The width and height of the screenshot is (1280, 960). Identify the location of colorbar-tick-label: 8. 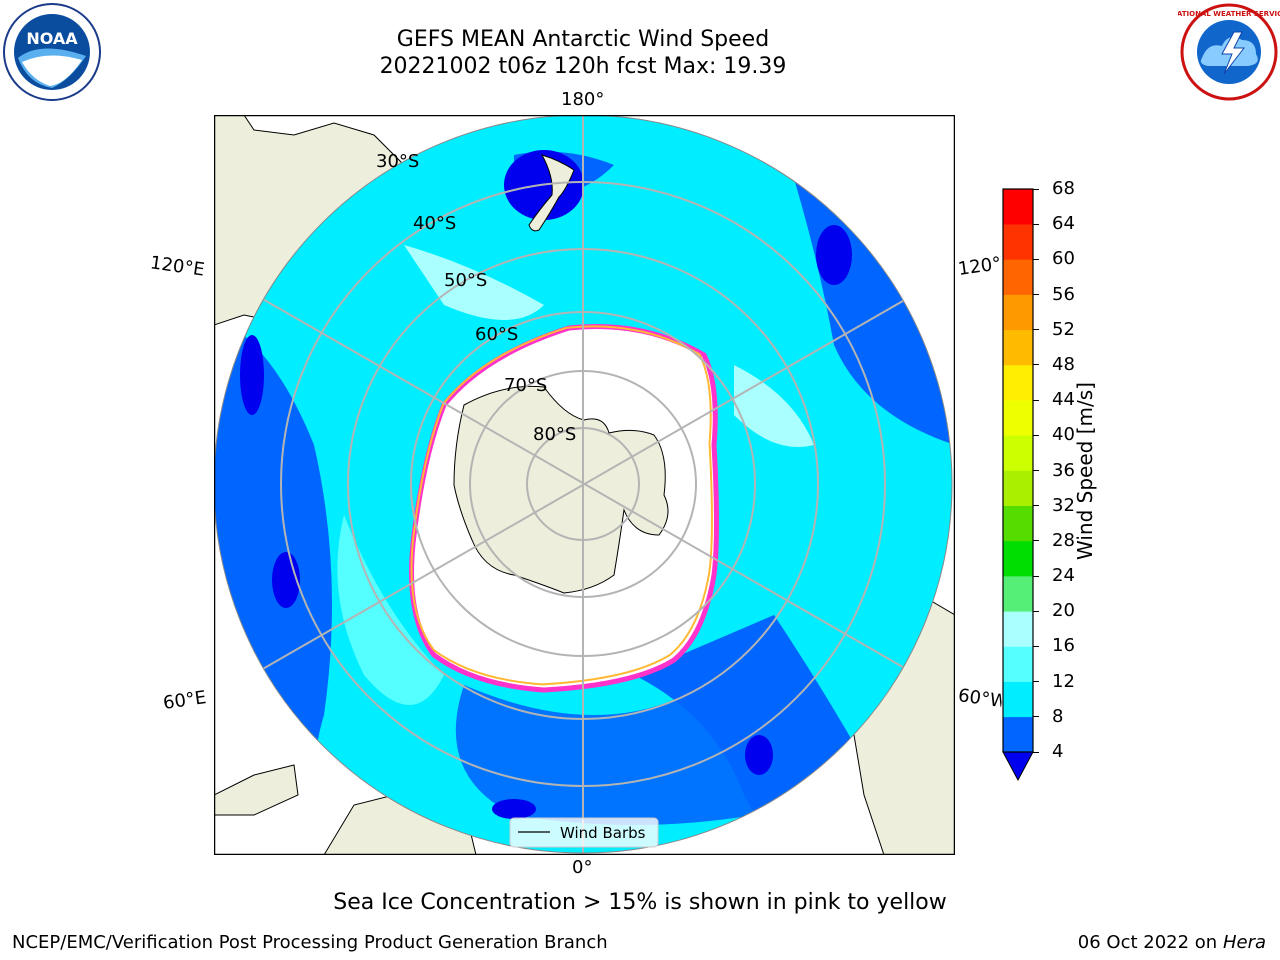
(1058, 716).